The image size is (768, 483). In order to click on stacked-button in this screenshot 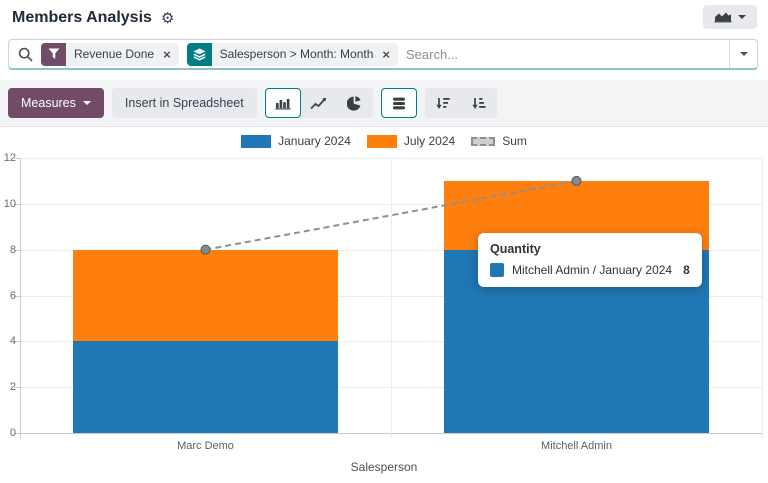, I will do `click(398, 103)`.